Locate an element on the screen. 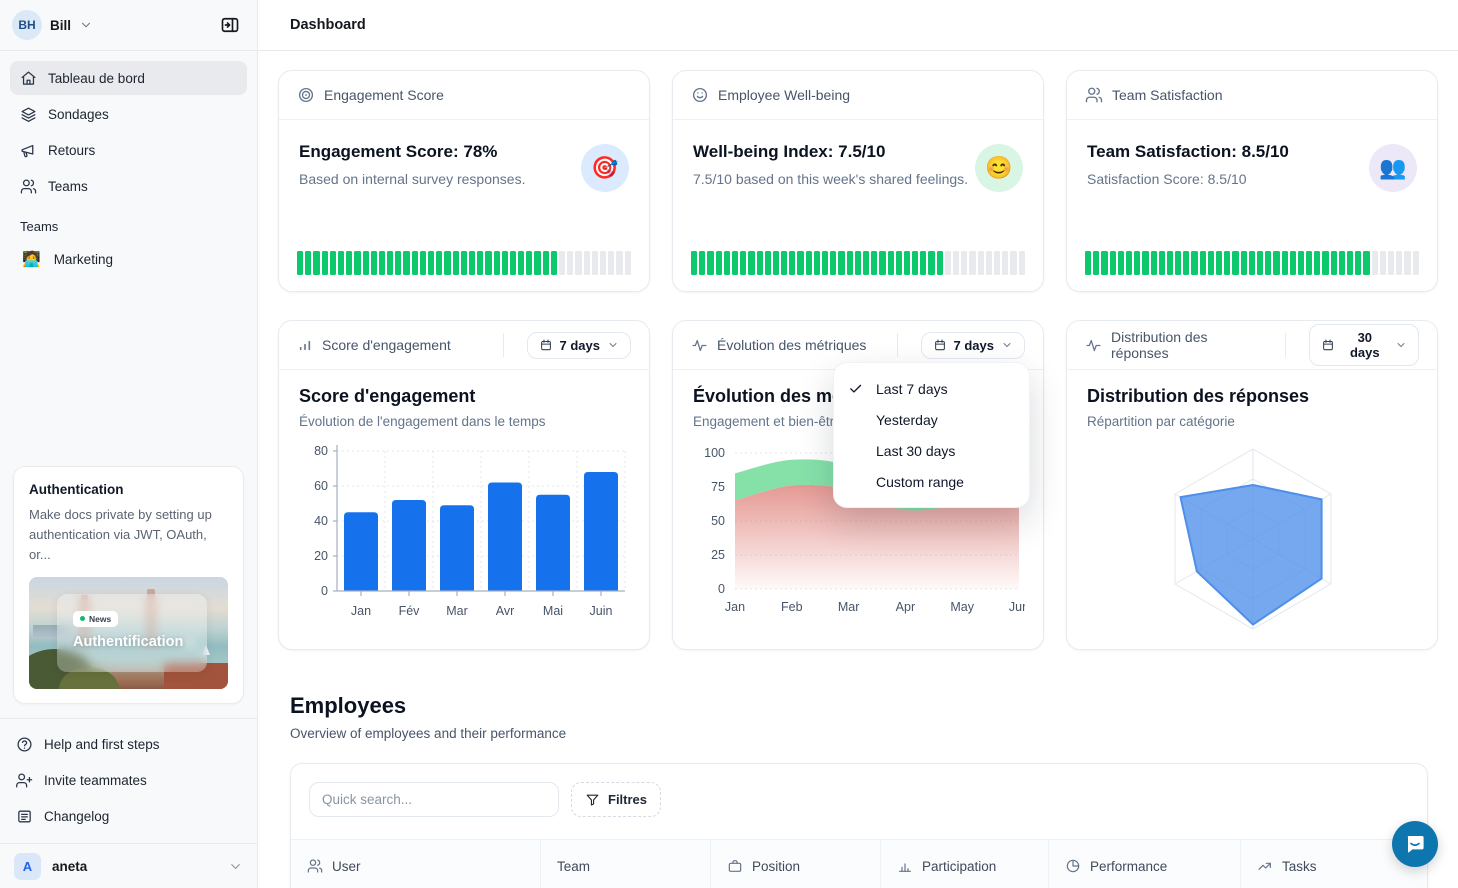 The height and width of the screenshot is (888, 1458). stat-emoji-badge: 👥 is located at coordinates (1393, 168).